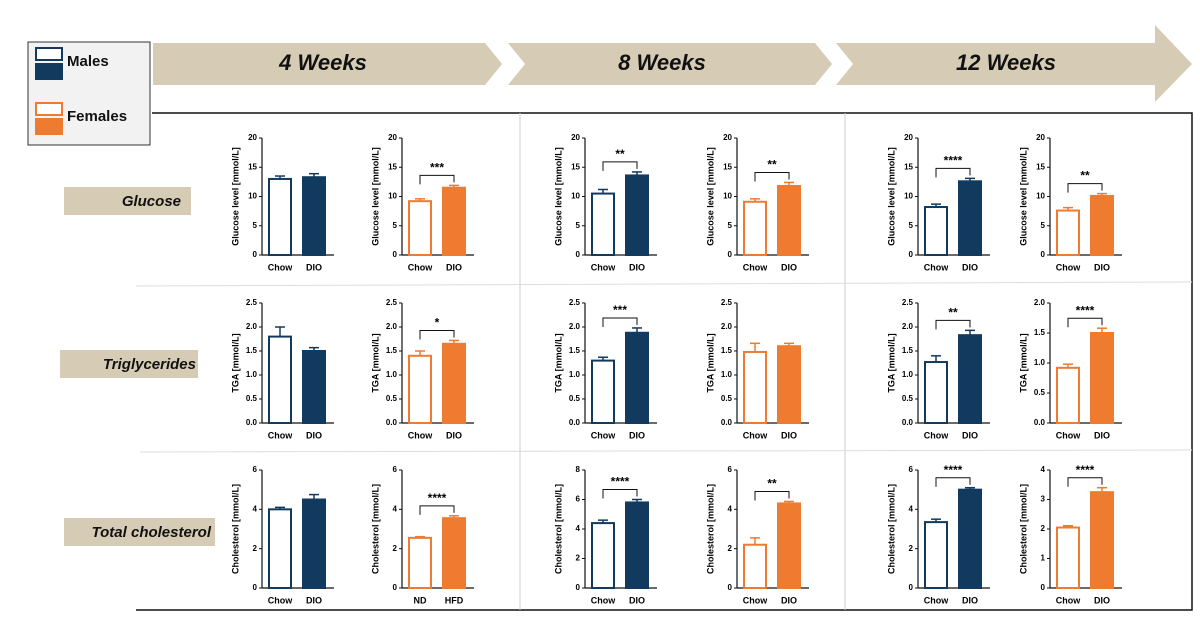  I want to click on y-tick-label: 6, so click(578, 499).